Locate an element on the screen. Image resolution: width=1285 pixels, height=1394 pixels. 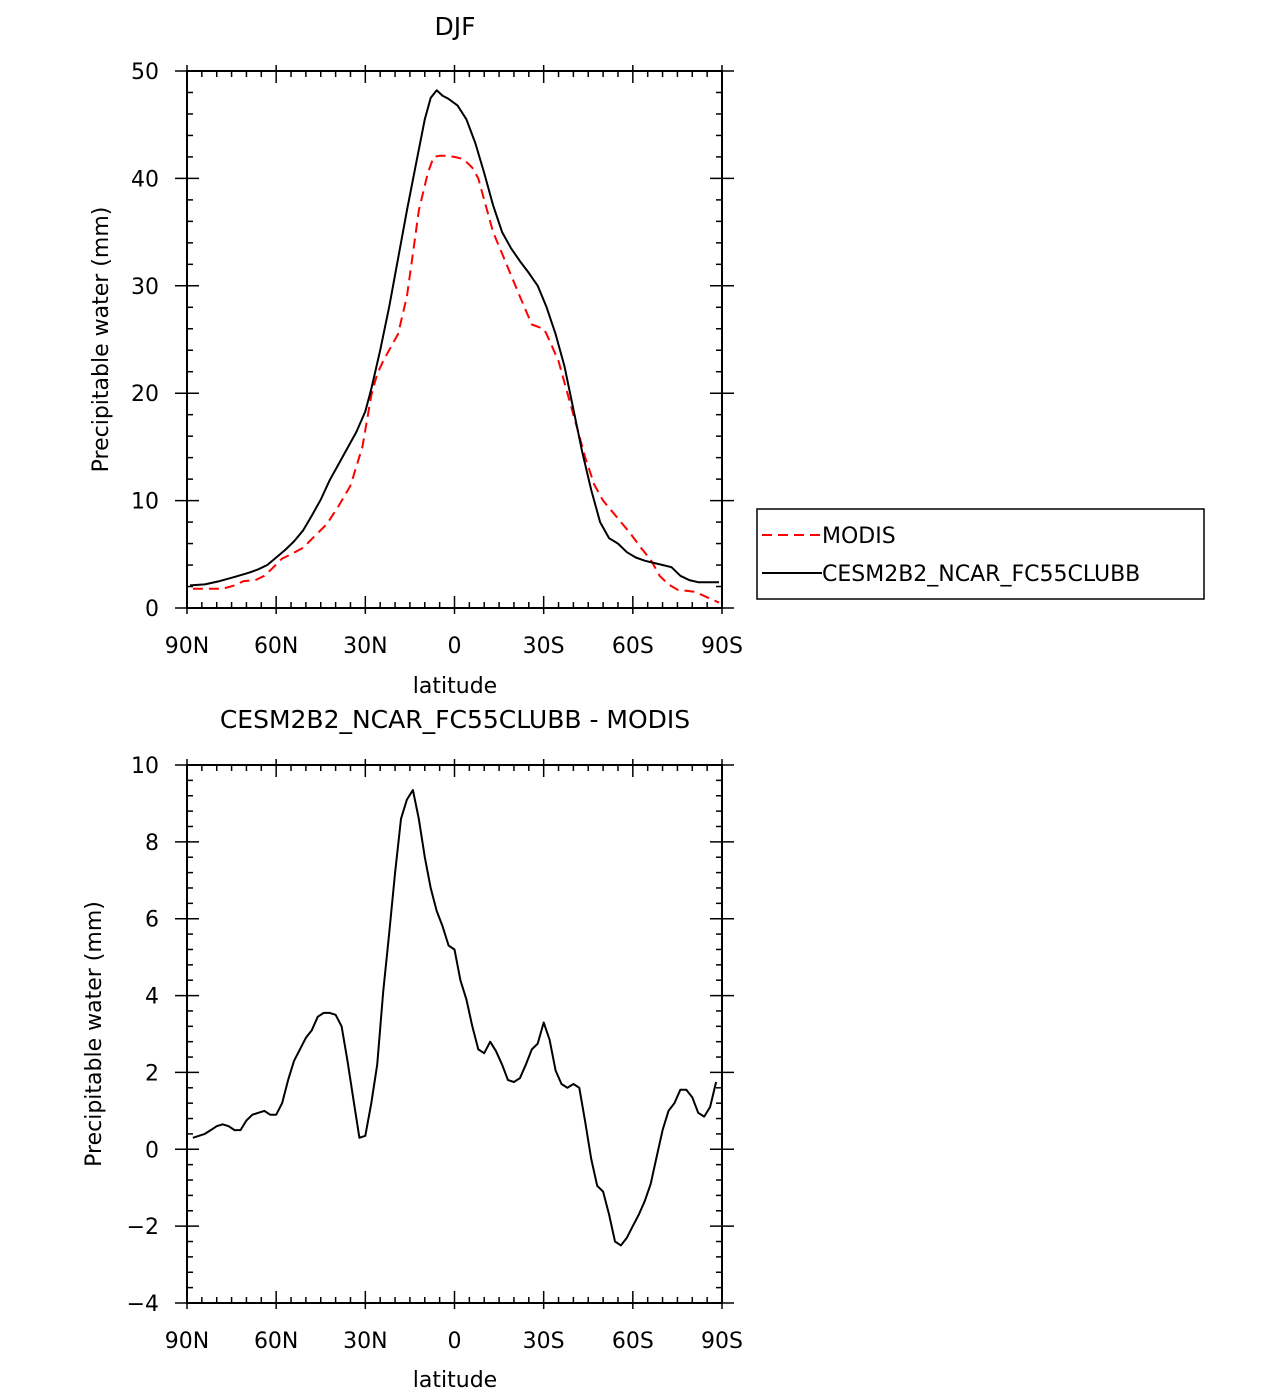
y-tick-label: 4 is located at coordinates (152, 997).